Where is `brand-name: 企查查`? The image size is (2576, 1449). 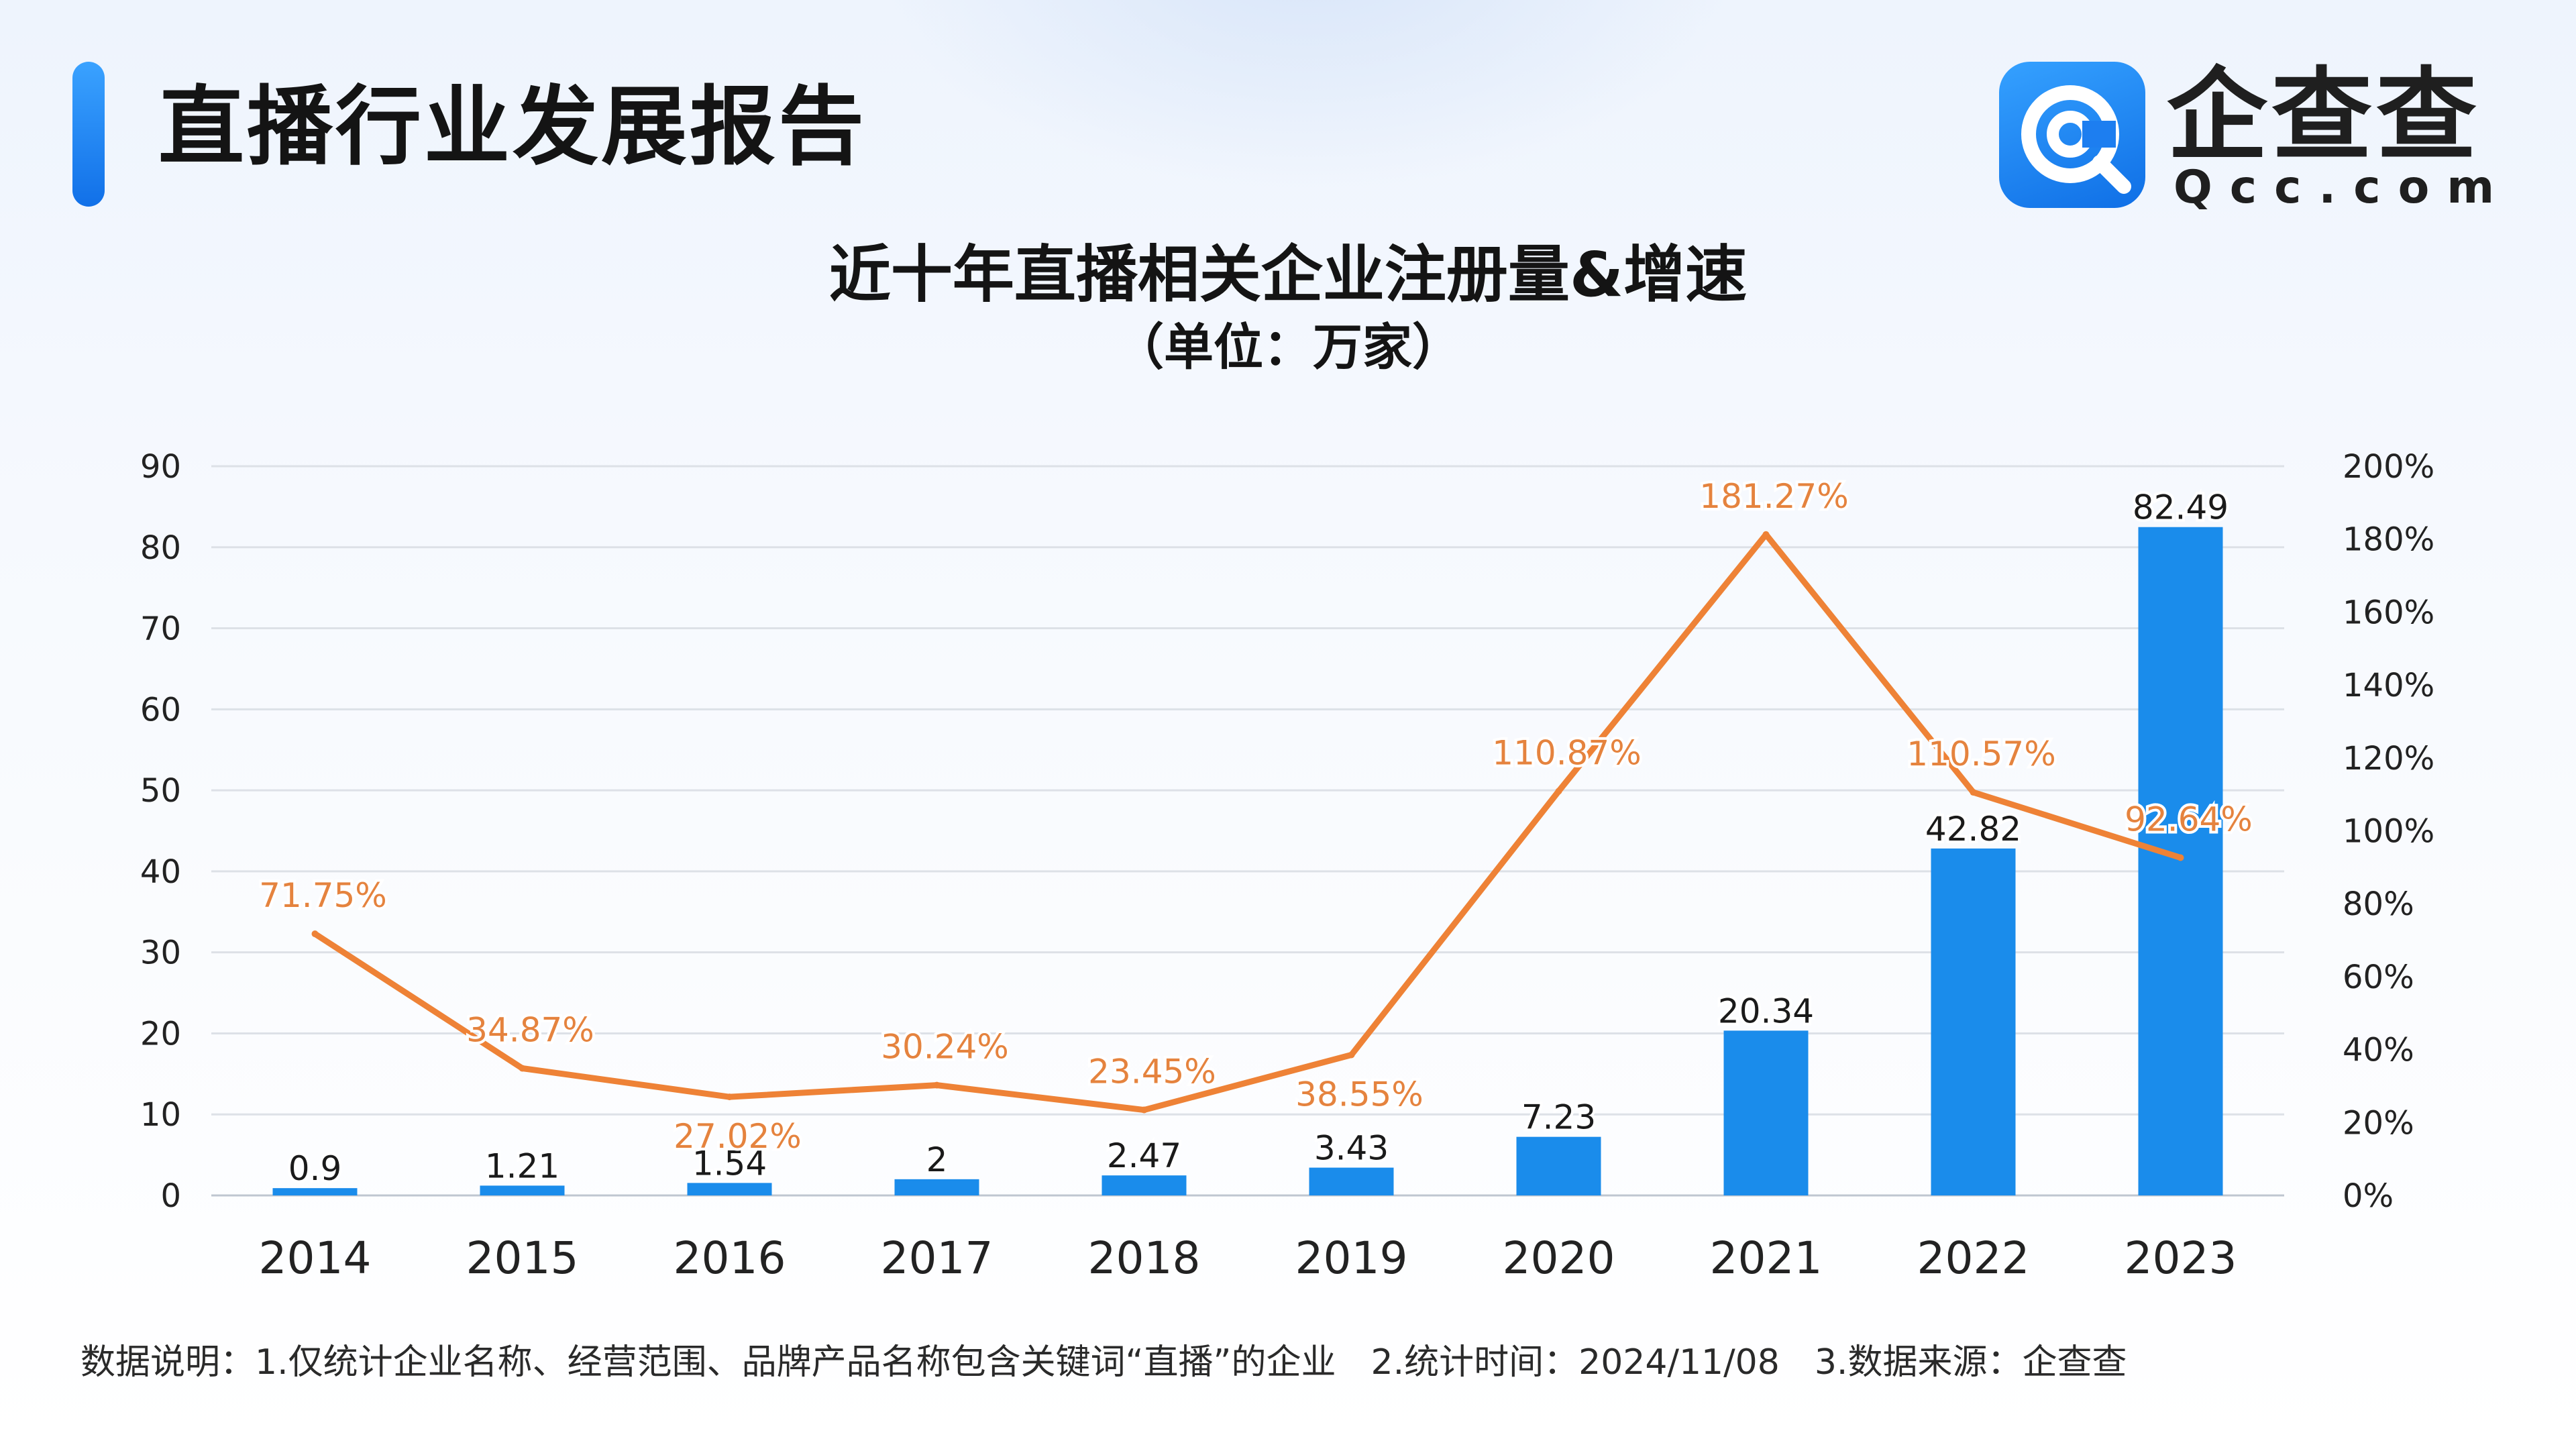
brand-name: 企查查 is located at coordinates (2324, 116).